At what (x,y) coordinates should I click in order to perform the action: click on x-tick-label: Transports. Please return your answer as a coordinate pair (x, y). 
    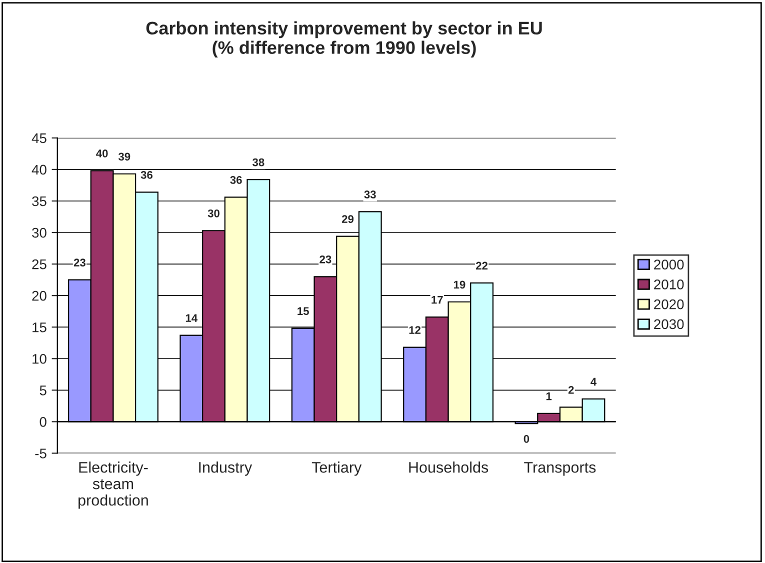
    Looking at the image, I should click on (560, 469).